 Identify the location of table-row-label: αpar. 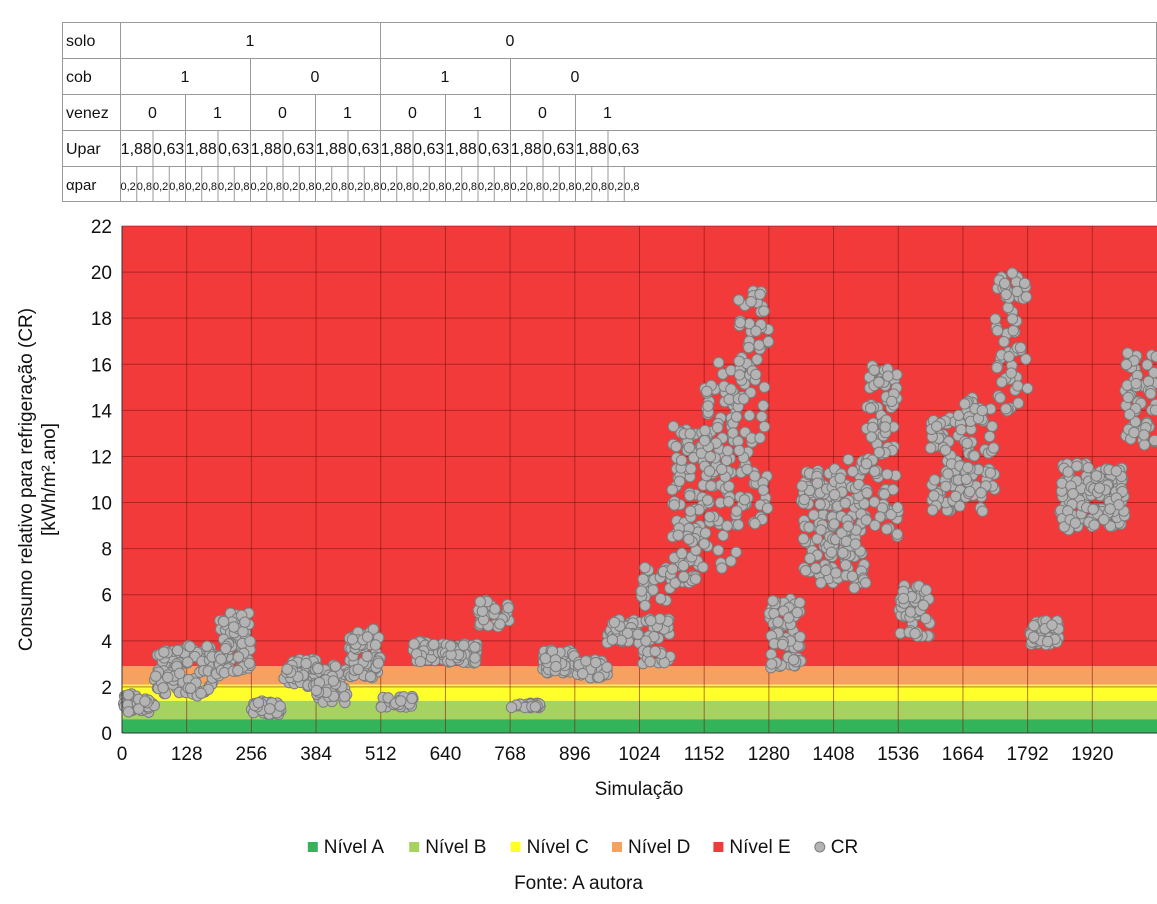
(81, 185).